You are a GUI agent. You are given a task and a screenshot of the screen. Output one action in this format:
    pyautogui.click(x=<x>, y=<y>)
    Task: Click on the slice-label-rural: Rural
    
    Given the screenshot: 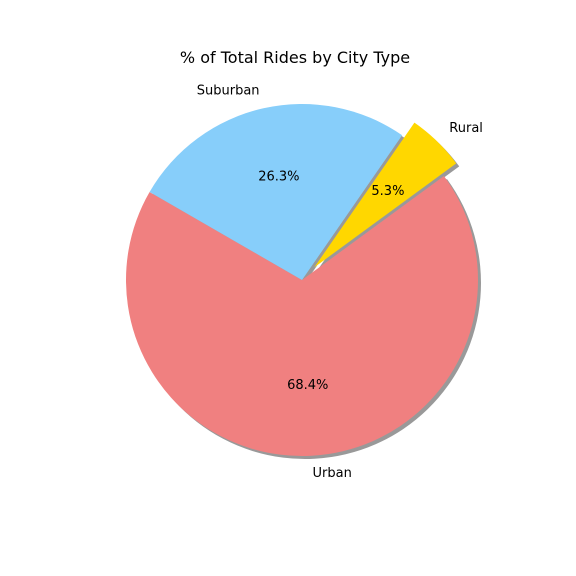 What is the action you would take?
    pyautogui.click(x=466, y=128)
    